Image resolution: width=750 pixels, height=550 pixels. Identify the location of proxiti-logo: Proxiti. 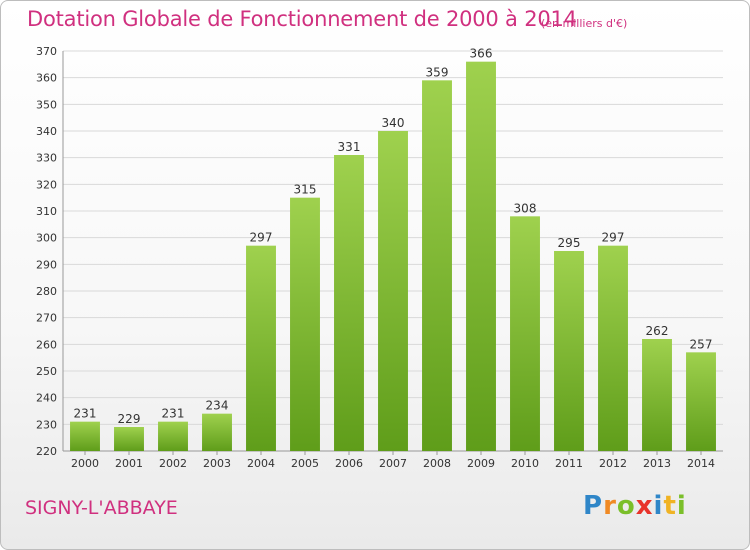
(635, 506).